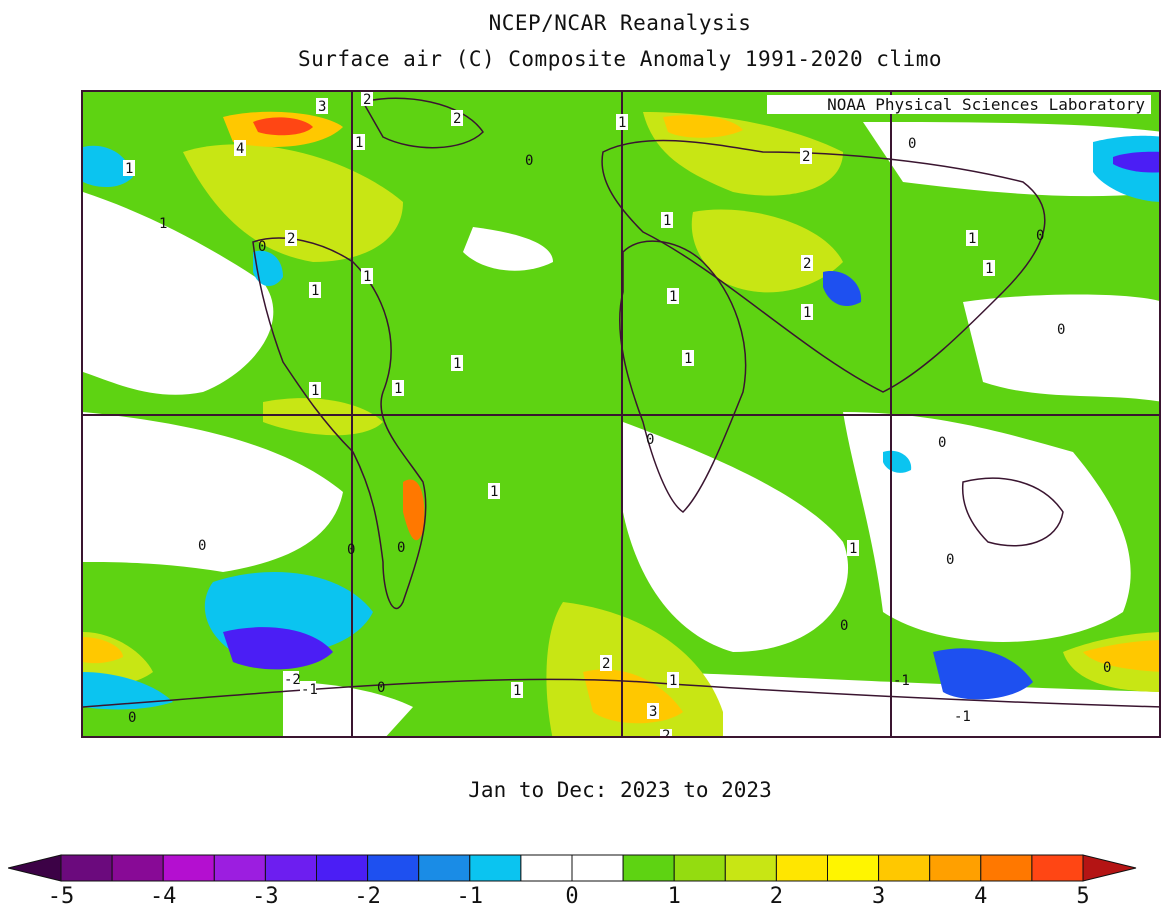  Describe the element at coordinates (422, 123) in the screenshot. I see `greenland-coastline` at that location.